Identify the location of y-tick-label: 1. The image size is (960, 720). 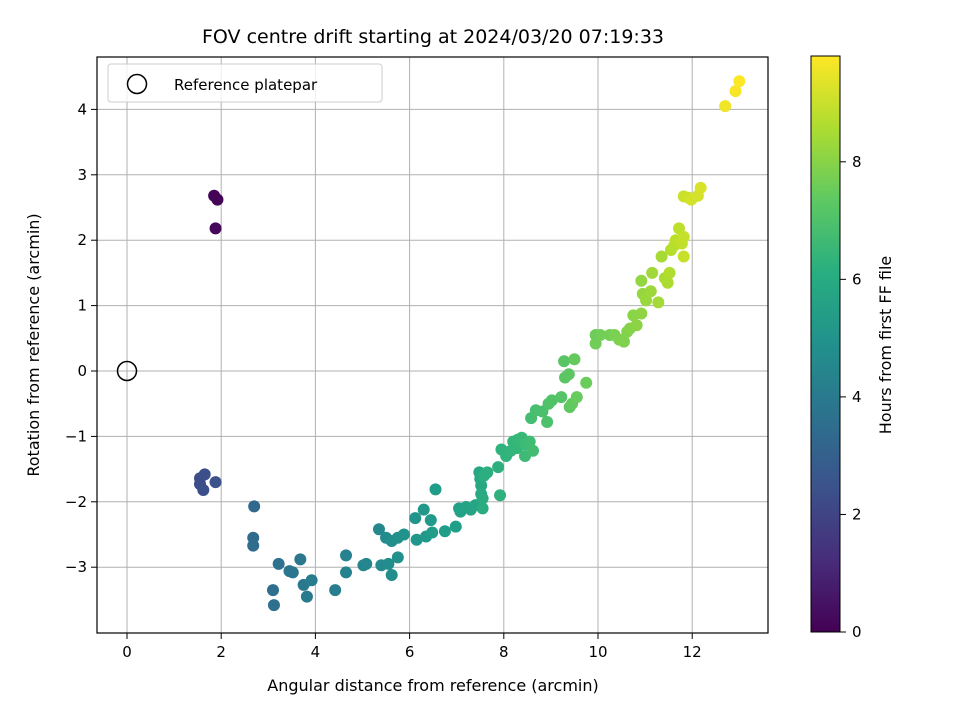
(82, 306).